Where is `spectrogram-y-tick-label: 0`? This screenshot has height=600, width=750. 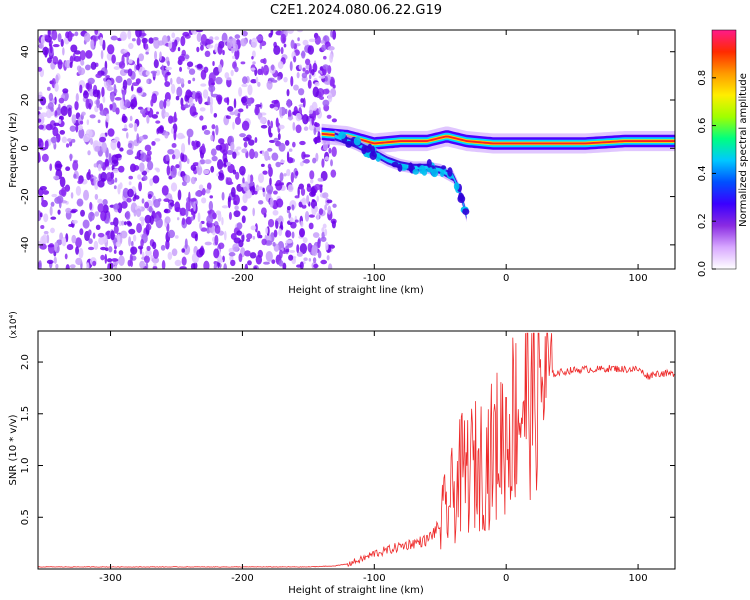 spectrogram-y-tick-label: 0 is located at coordinates (25, 148).